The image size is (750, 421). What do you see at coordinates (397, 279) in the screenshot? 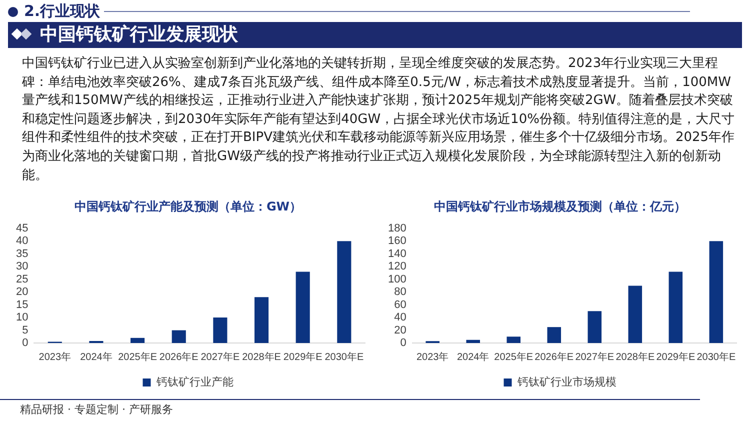
I see `y-tick-label: 100` at bounding box center [397, 279].